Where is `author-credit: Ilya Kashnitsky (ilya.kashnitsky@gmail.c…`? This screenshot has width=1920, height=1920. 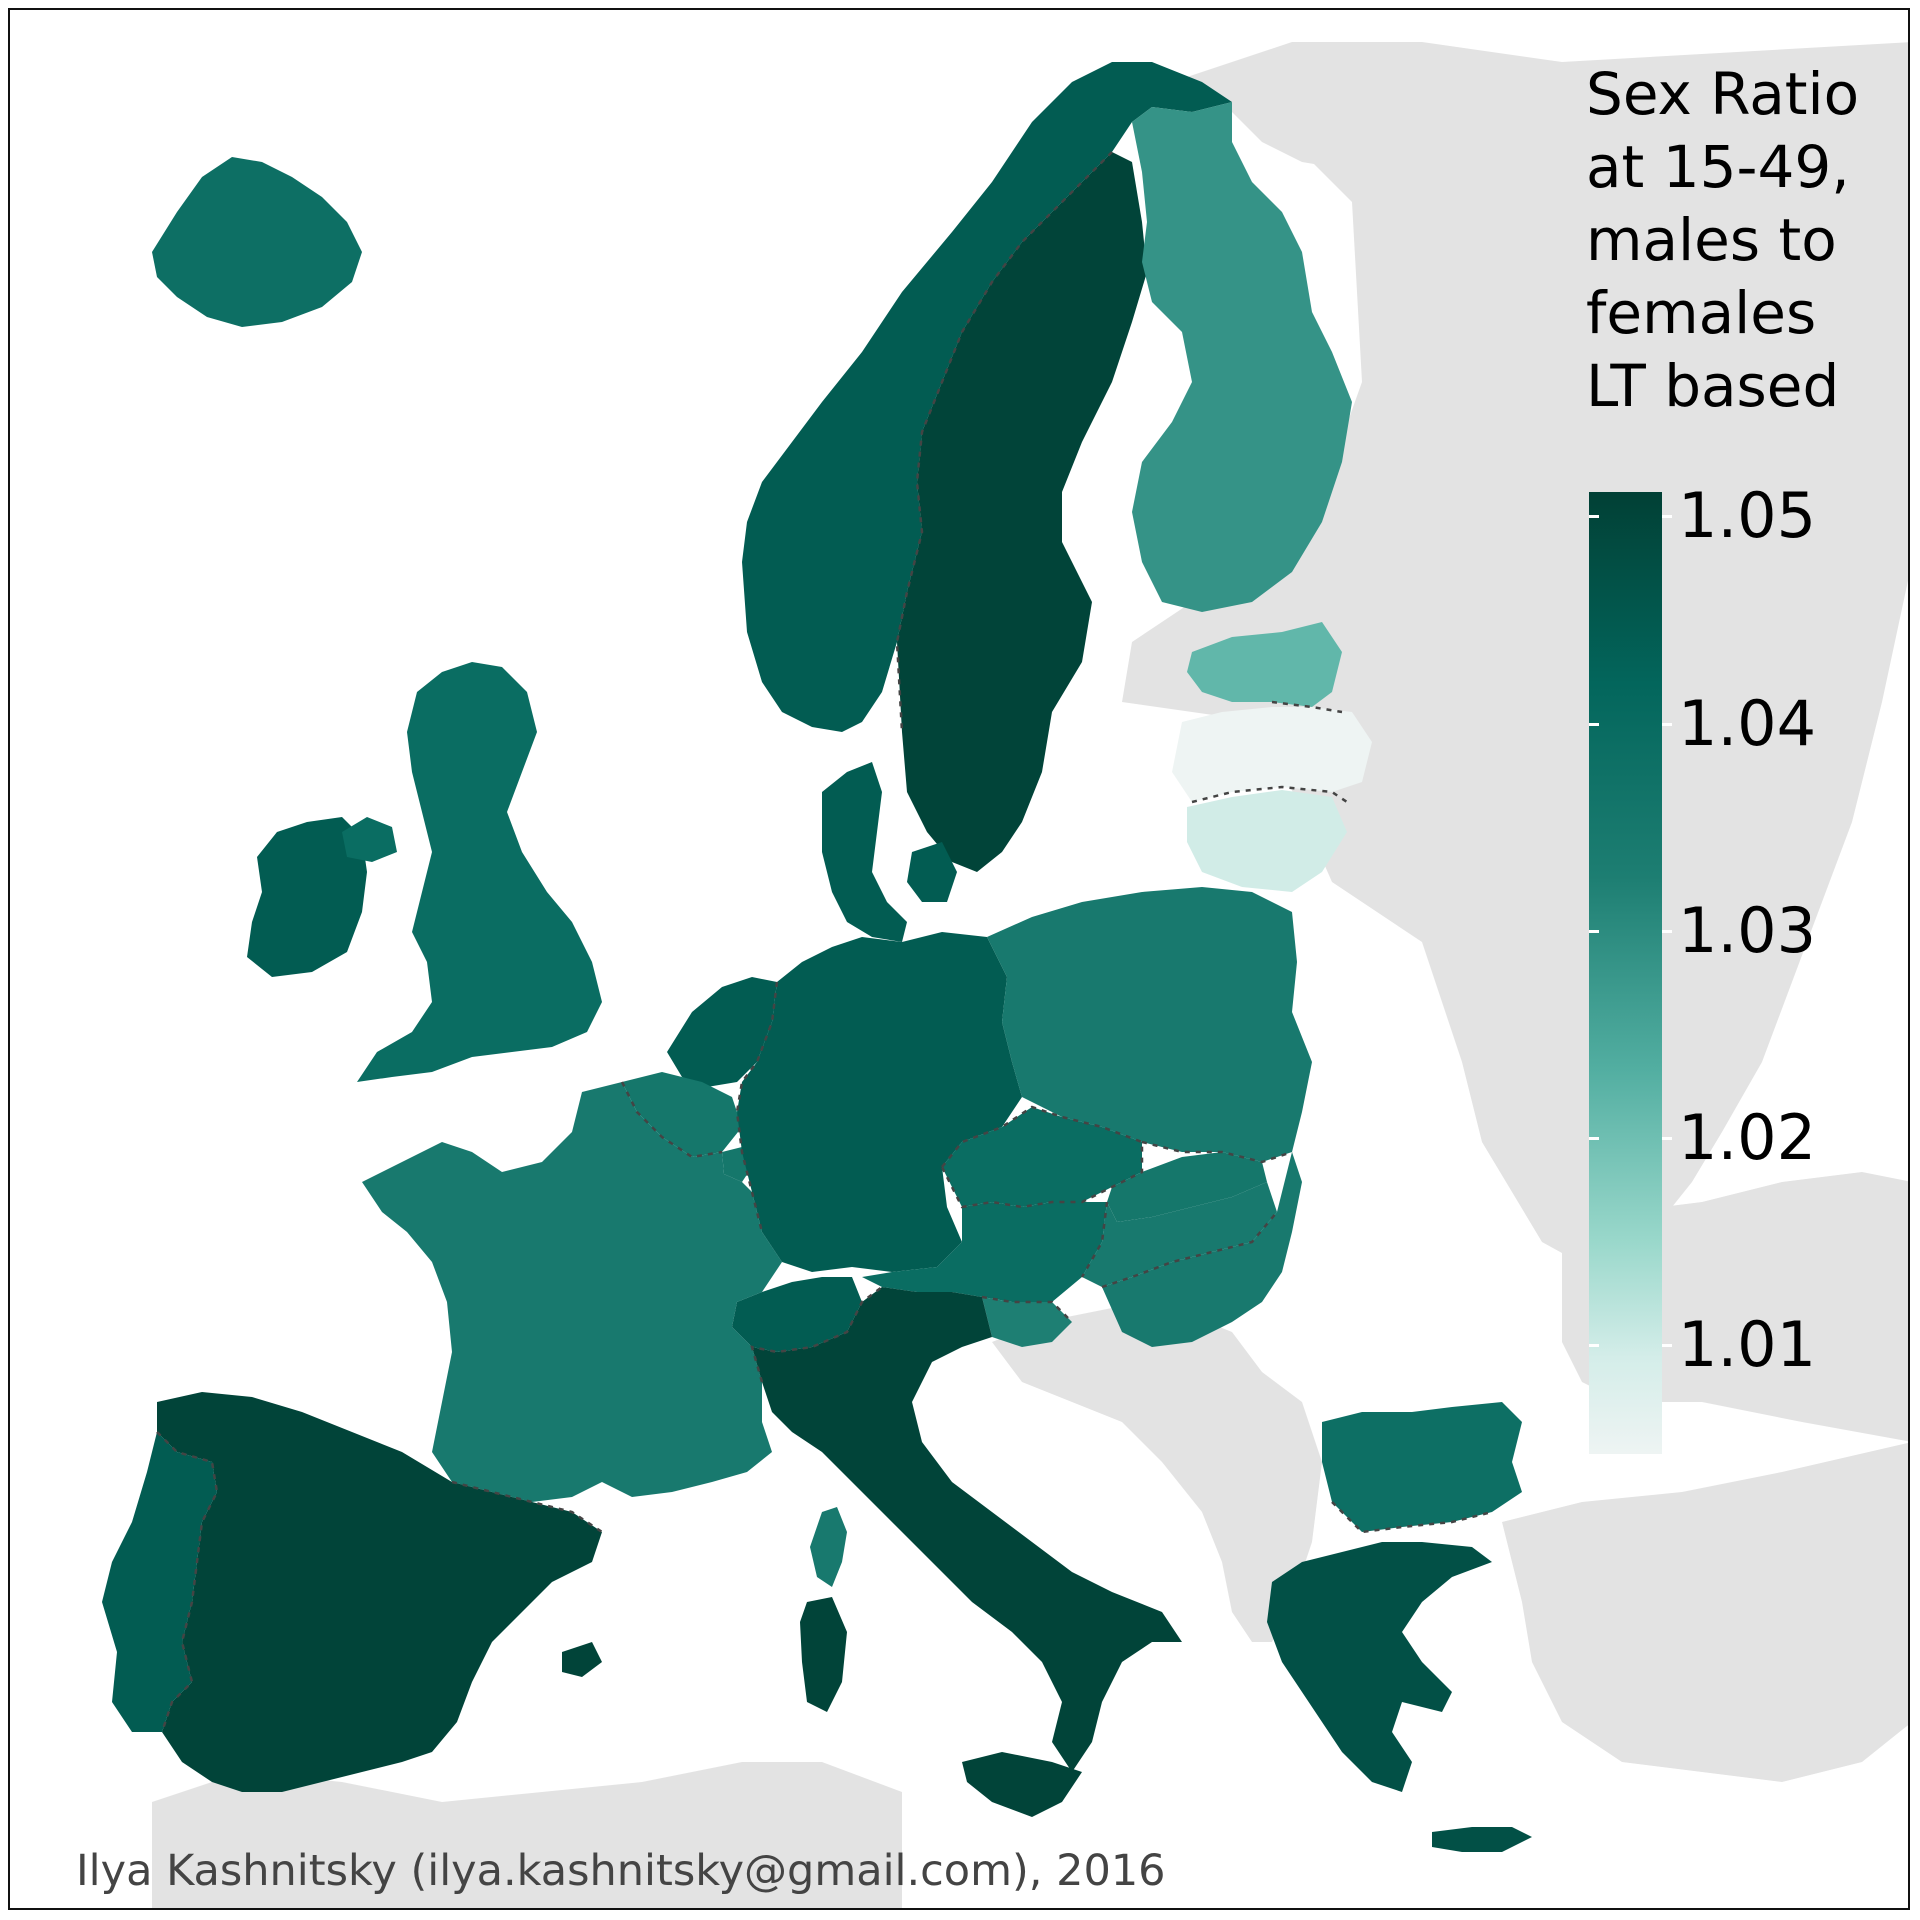
author-credit: Ilya Kashnitsky (ilya.kashnitsky@gmail.c… is located at coordinates (621, 1871).